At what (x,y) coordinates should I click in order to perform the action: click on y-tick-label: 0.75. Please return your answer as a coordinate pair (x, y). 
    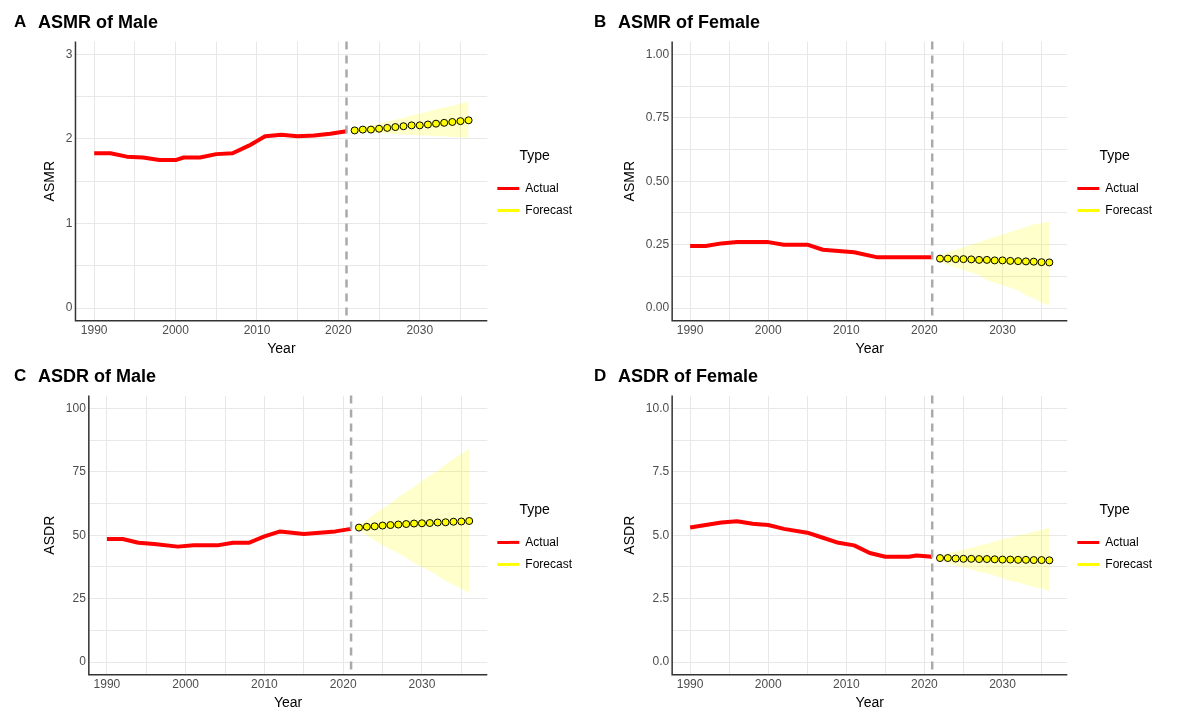
    Looking at the image, I should click on (657, 117).